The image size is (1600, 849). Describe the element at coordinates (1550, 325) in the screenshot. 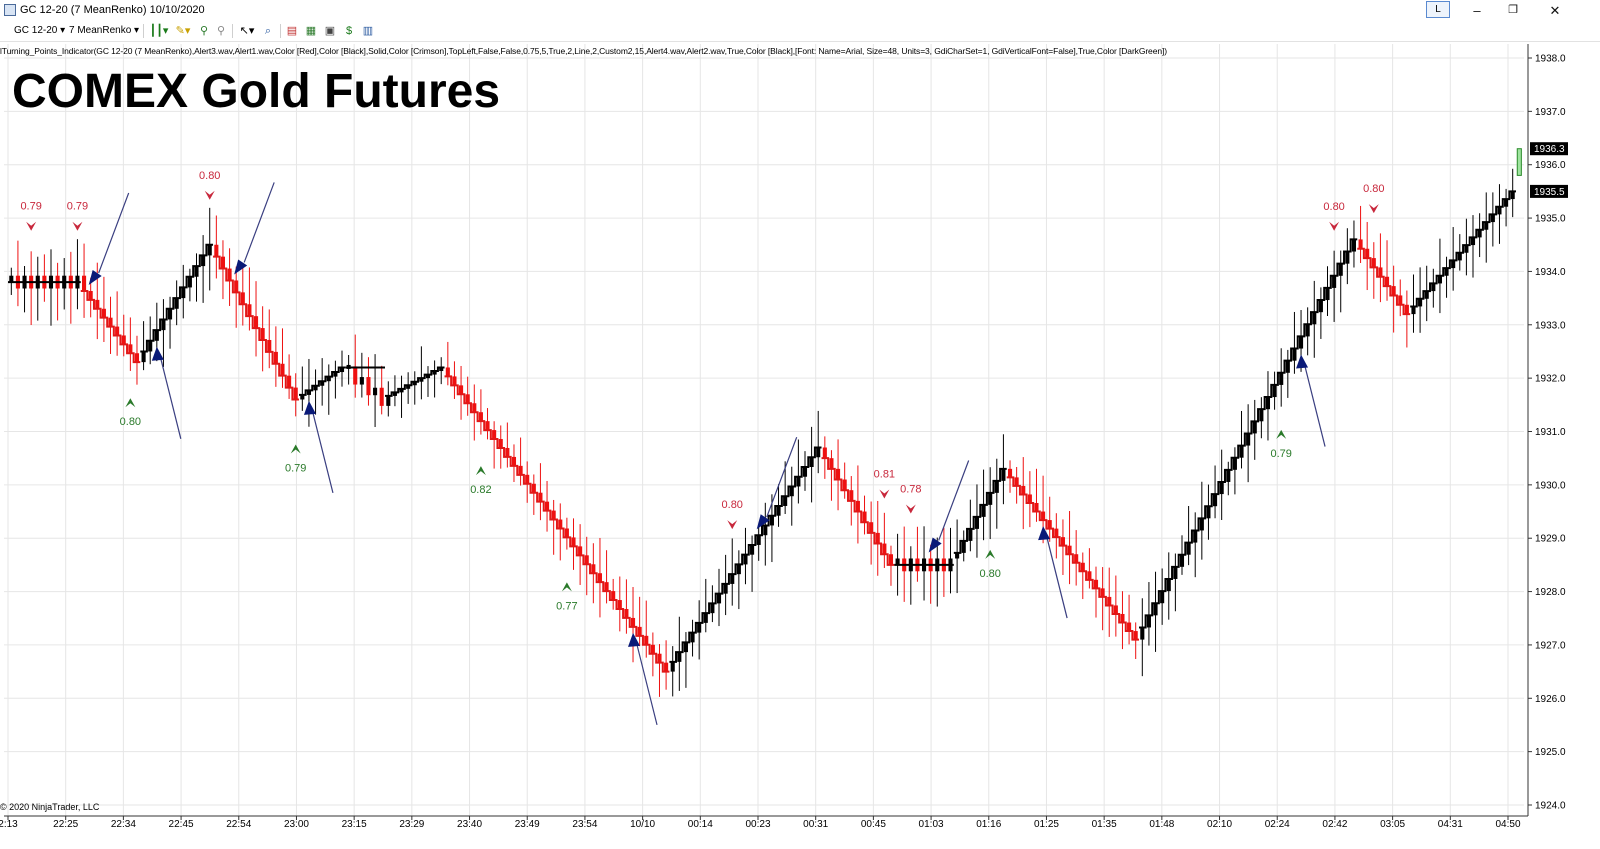

I see `price-tick-label: 1933.0` at that location.